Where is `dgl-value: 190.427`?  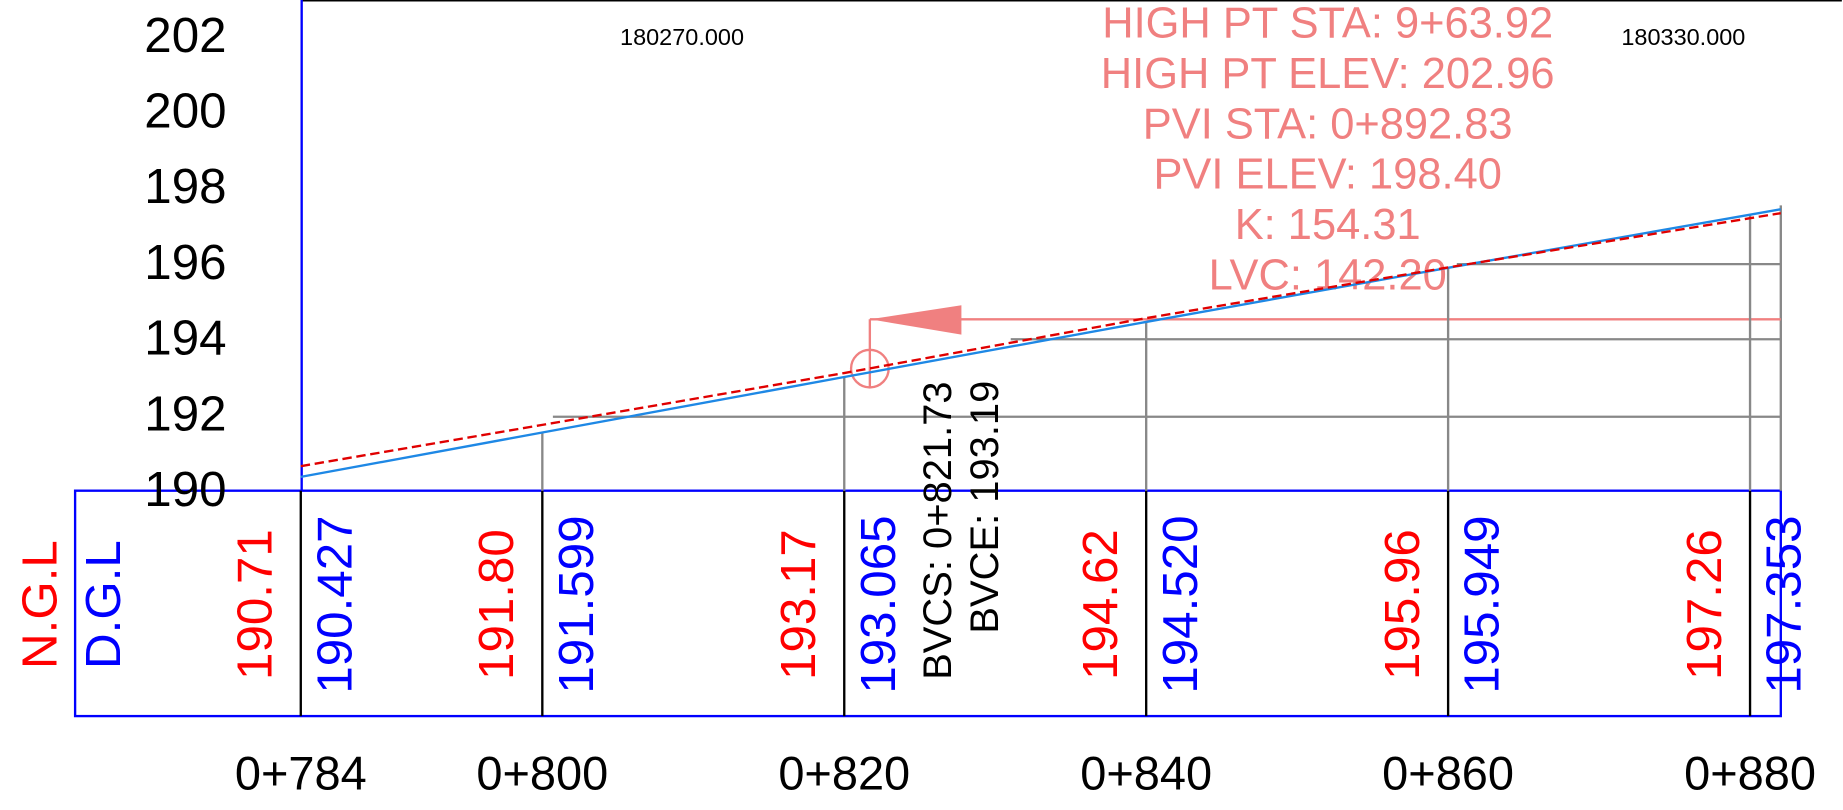 dgl-value: 190.427 is located at coordinates (334, 604).